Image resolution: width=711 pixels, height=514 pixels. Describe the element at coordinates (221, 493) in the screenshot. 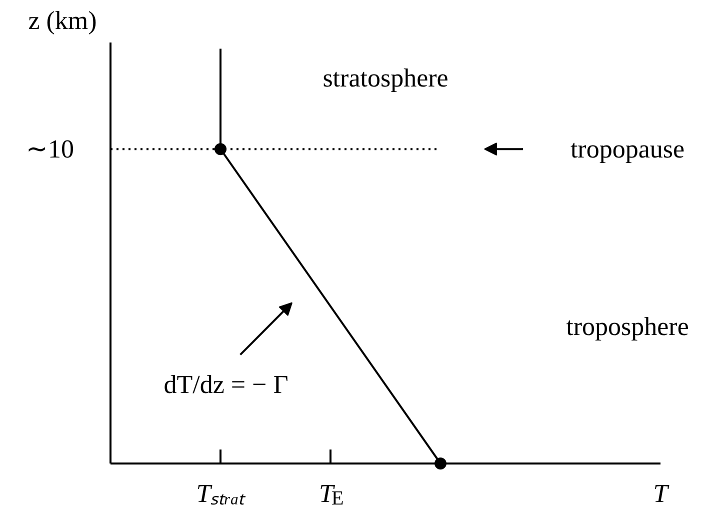

I see `x-tick-label: Tₛₜᵣₐₜ` at that location.